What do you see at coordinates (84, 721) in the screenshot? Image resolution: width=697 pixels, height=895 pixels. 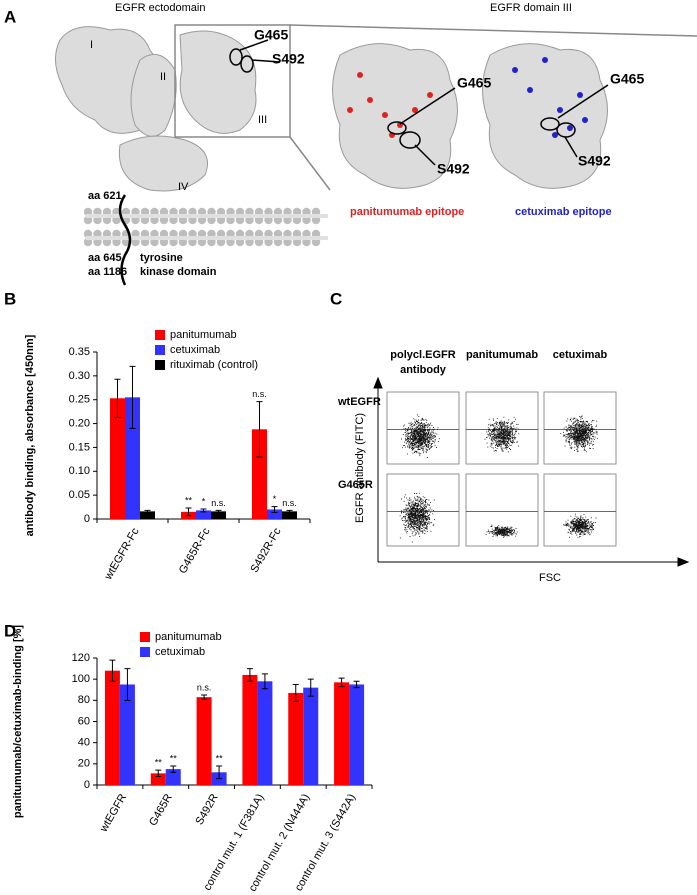 I see `y-tick-label: 60` at bounding box center [84, 721].